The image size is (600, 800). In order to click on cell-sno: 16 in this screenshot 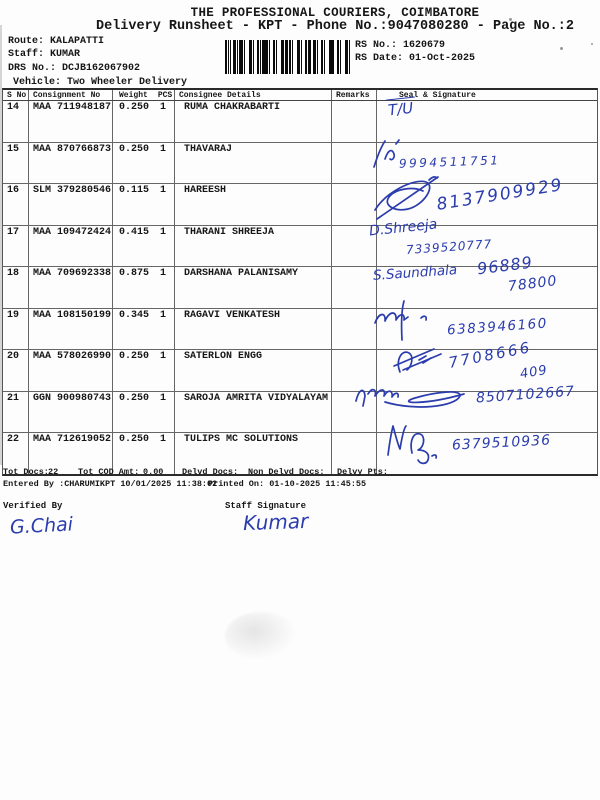, I will do `click(16, 204)`.